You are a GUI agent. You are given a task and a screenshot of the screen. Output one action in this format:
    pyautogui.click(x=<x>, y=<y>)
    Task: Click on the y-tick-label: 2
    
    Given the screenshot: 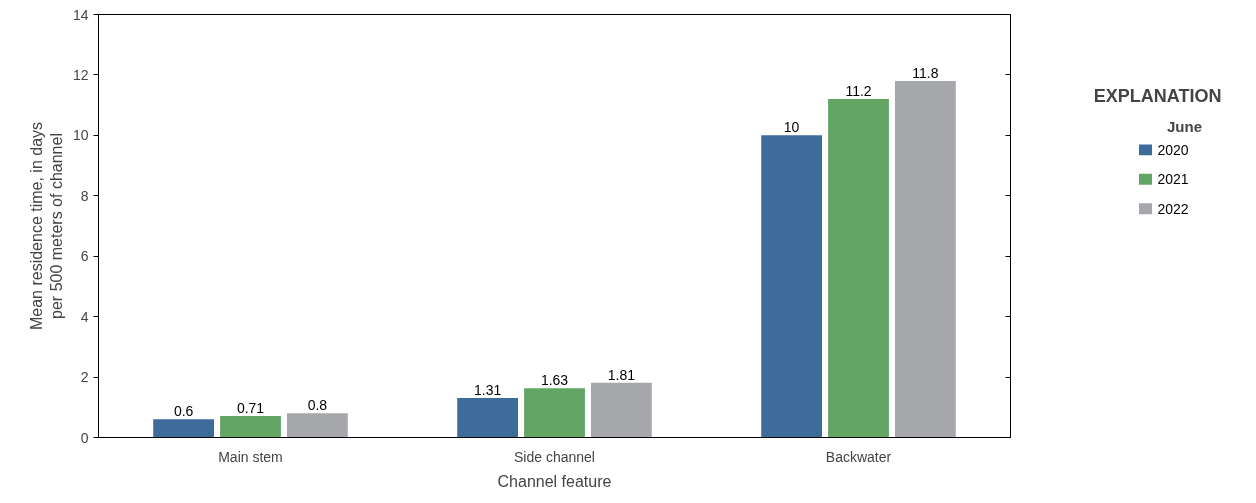 What is the action you would take?
    pyautogui.click(x=84, y=377)
    